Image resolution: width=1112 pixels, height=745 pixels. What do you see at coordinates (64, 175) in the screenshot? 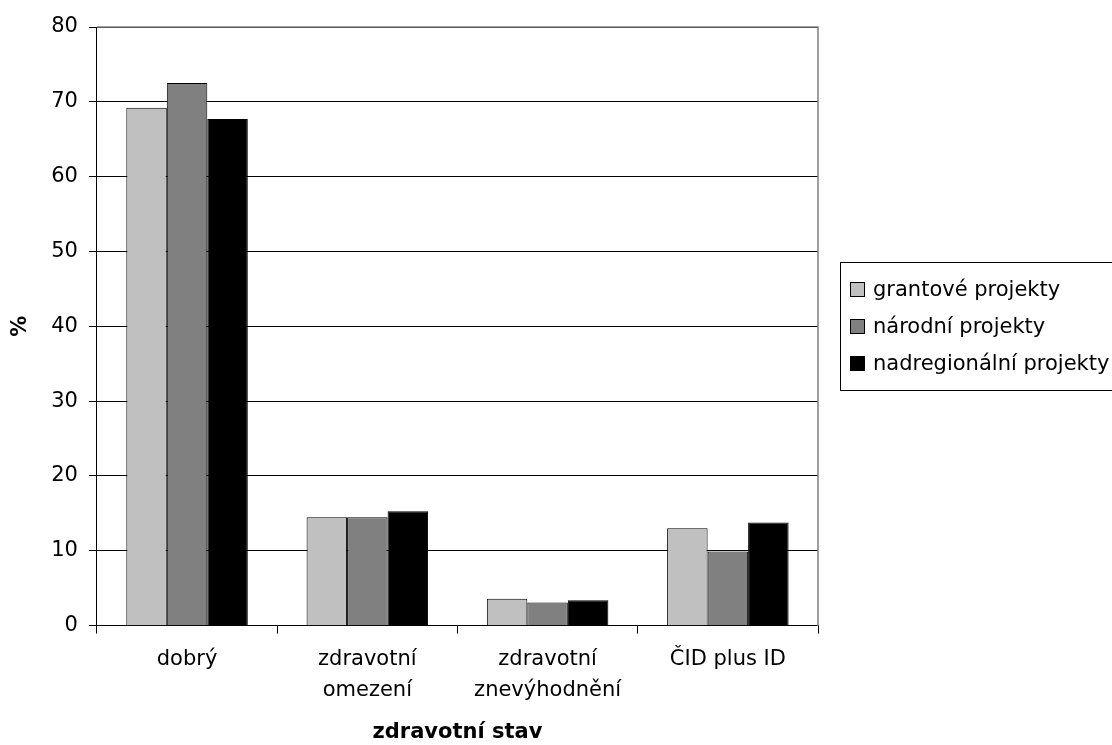
I see `y-tick-label: 60` at bounding box center [64, 175].